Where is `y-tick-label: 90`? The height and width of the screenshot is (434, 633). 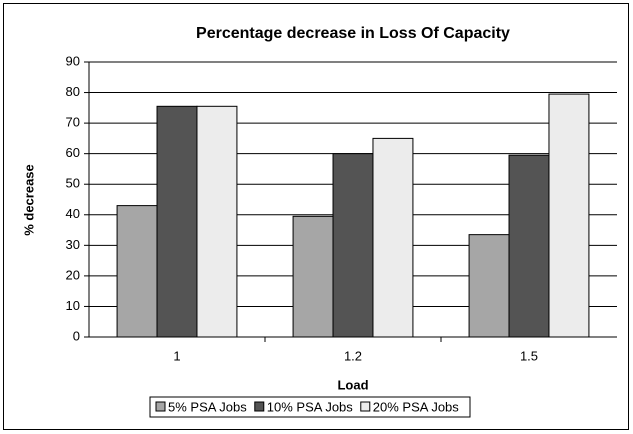
y-tick-label: 90 is located at coordinates (73, 60).